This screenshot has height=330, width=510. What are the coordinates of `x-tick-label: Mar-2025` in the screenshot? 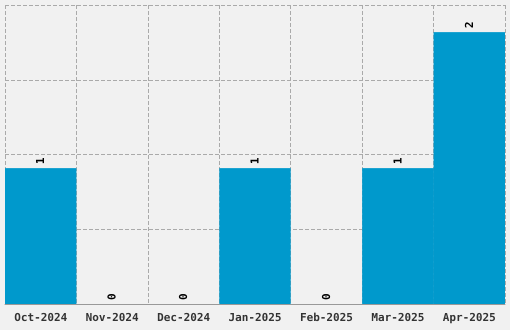 It's located at (397, 317).